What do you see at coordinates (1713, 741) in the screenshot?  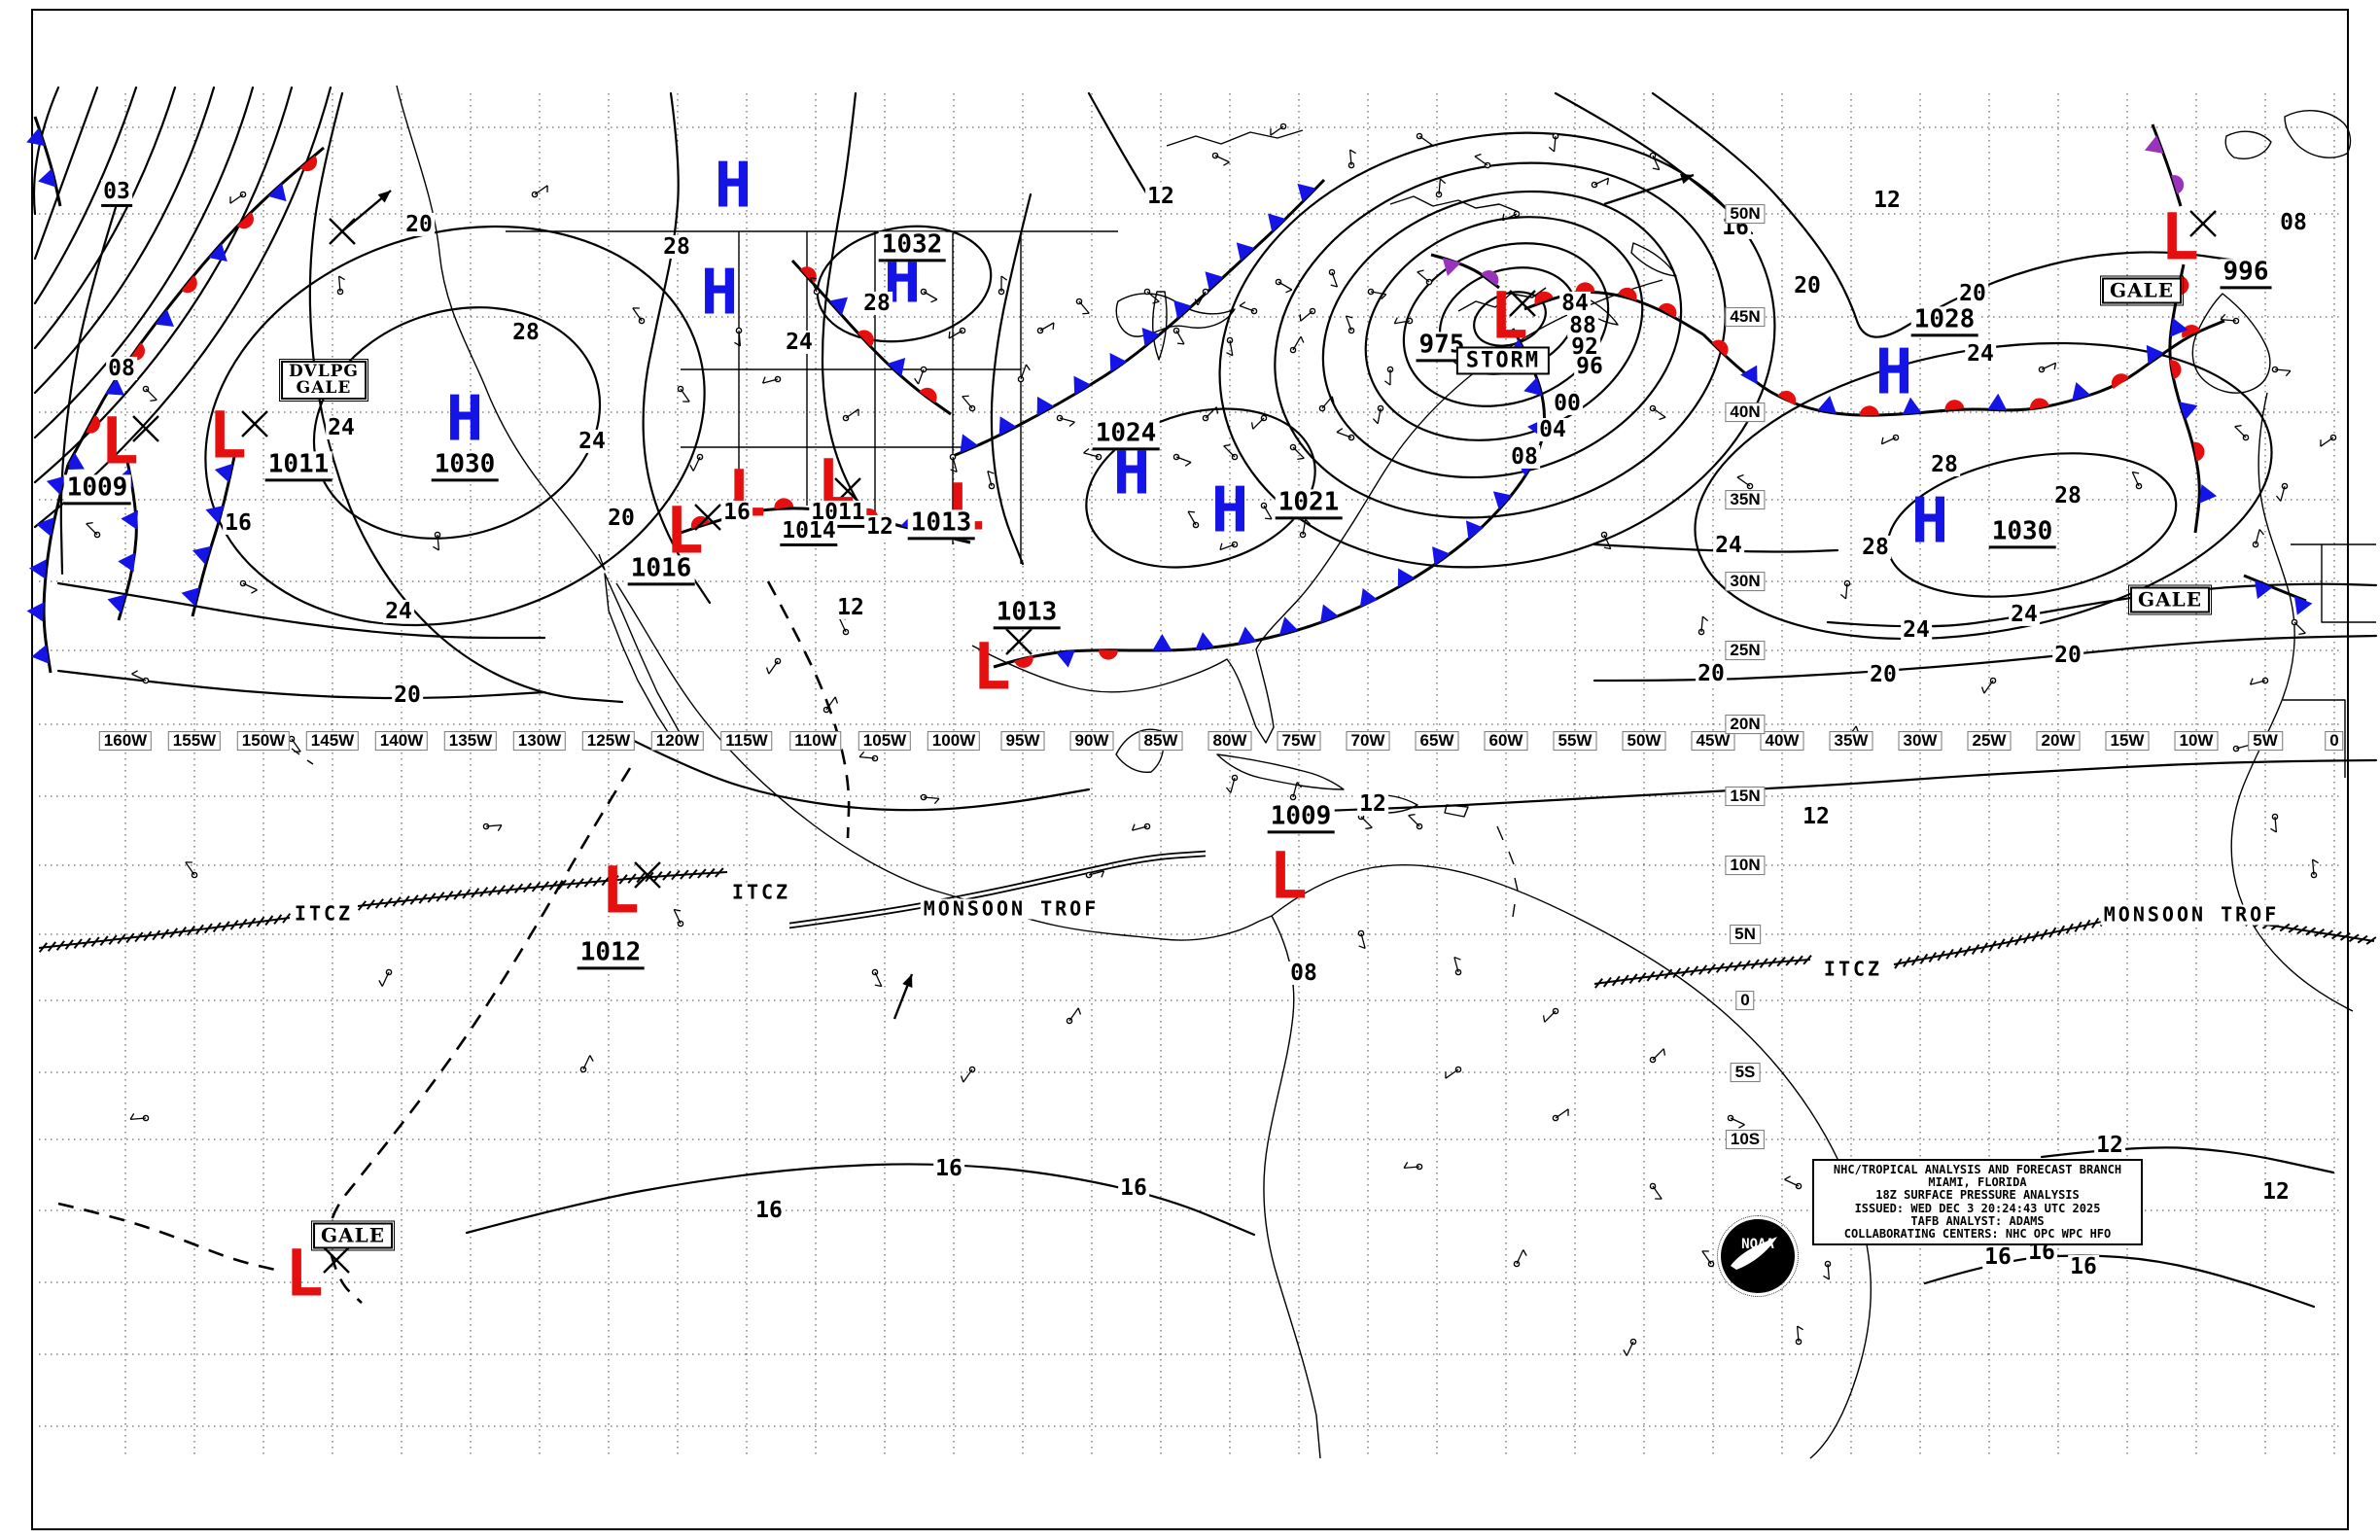 I see `longitude-label: 45W` at bounding box center [1713, 741].